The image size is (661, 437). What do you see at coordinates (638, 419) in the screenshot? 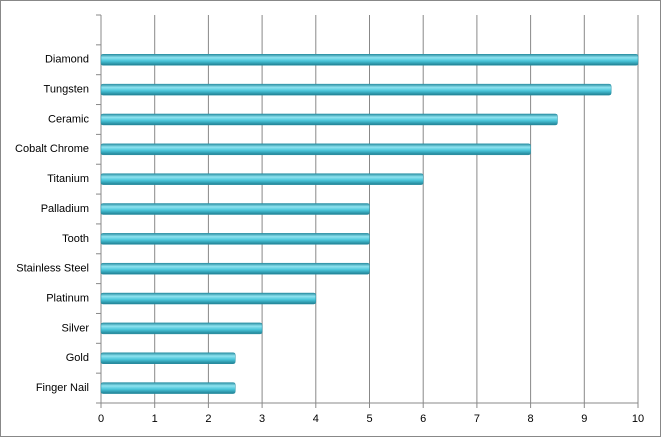
I see `x-tick-label: 10` at bounding box center [638, 419].